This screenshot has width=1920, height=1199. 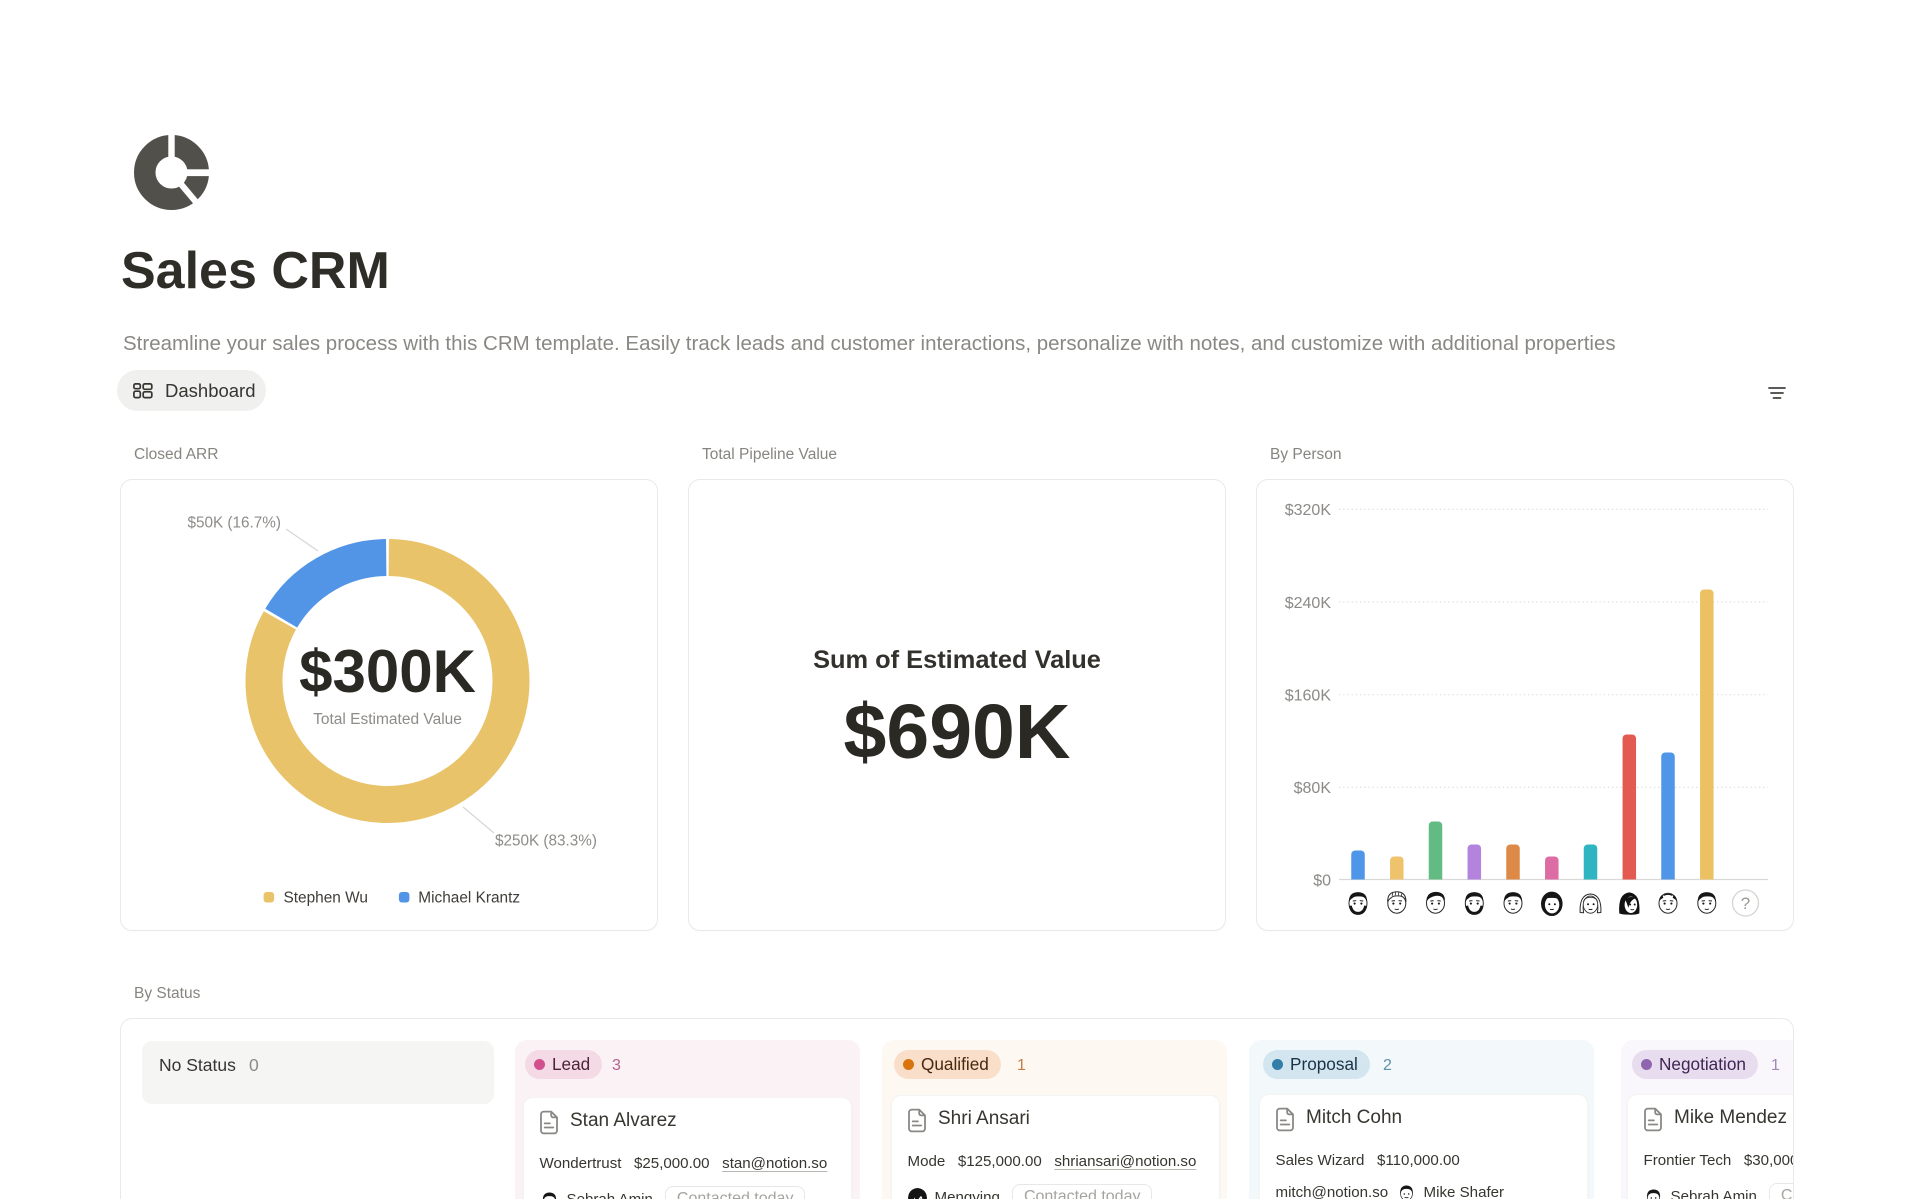 I want to click on svg-text: $0, so click(x=1322, y=880).